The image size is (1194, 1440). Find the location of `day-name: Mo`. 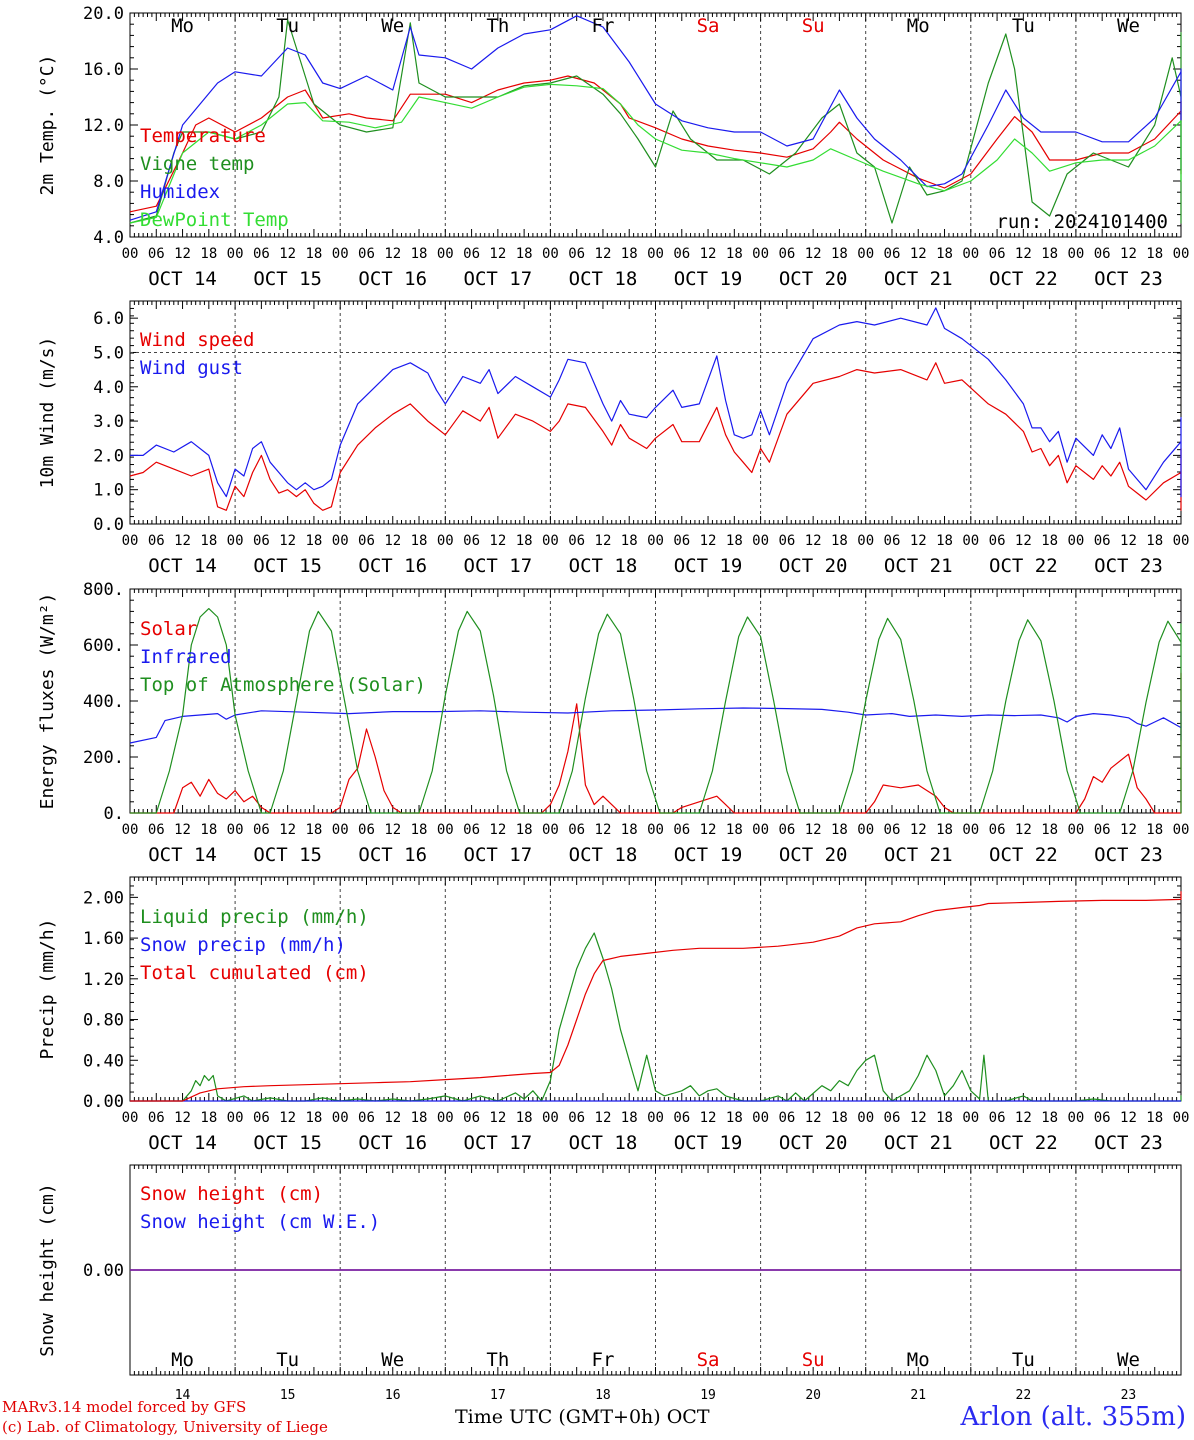

day-name: Mo is located at coordinates (182, 26).